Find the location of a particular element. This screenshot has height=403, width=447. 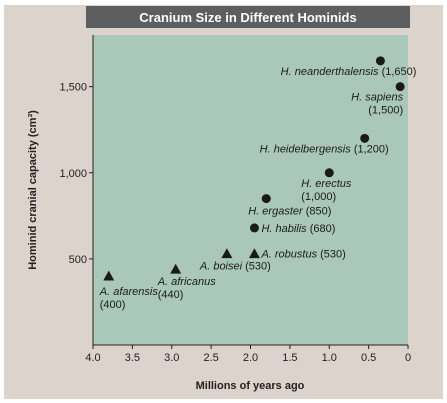

value-a-afarensis: (400) is located at coordinates (113, 305).